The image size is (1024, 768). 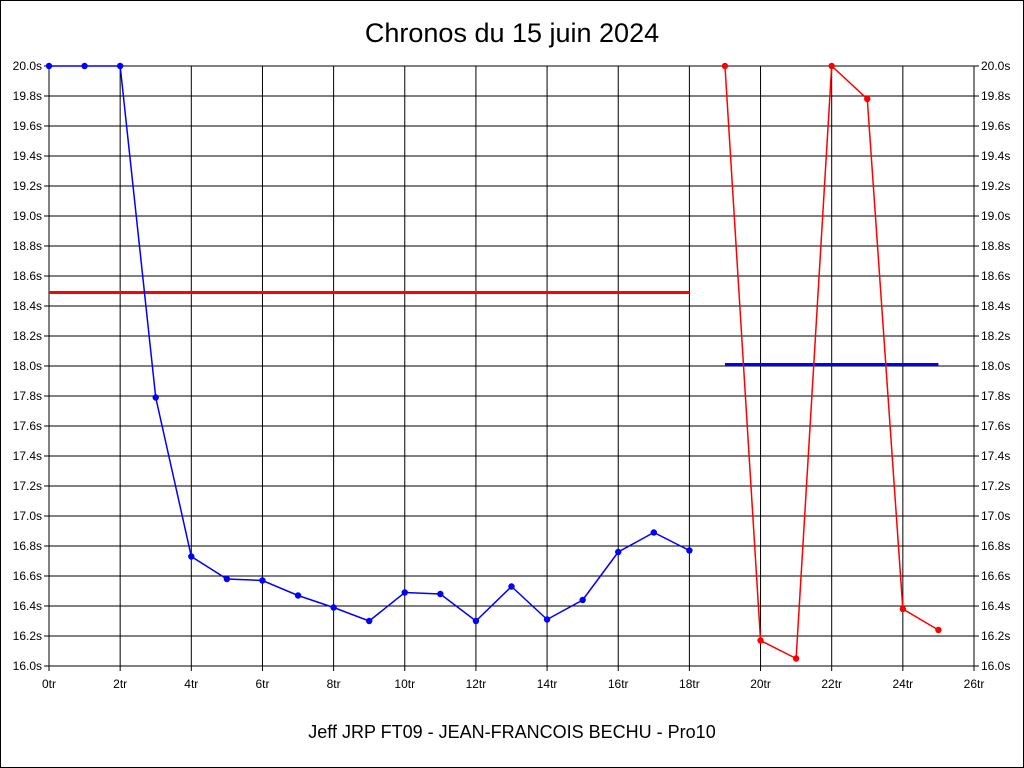 What do you see at coordinates (995, 246) in the screenshot?
I see `y-tick-label-right: 18.8s` at bounding box center [995, 246].